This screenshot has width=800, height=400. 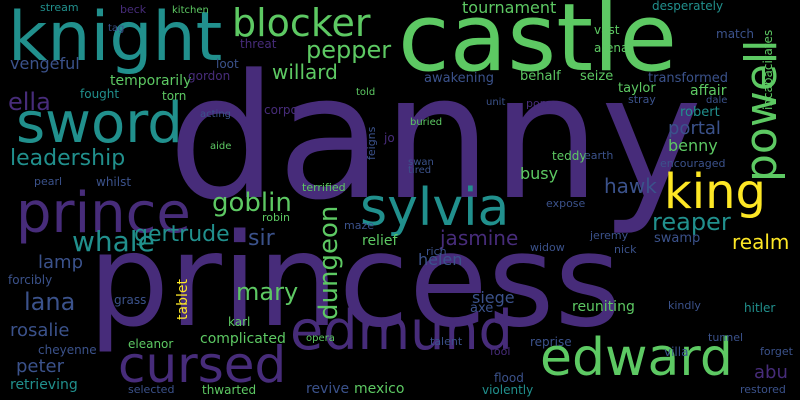 What do you see at coordinates (693, 163) in the screenshot?
I see `word-encouraged: encouraged` at bounding box center [693, 163].